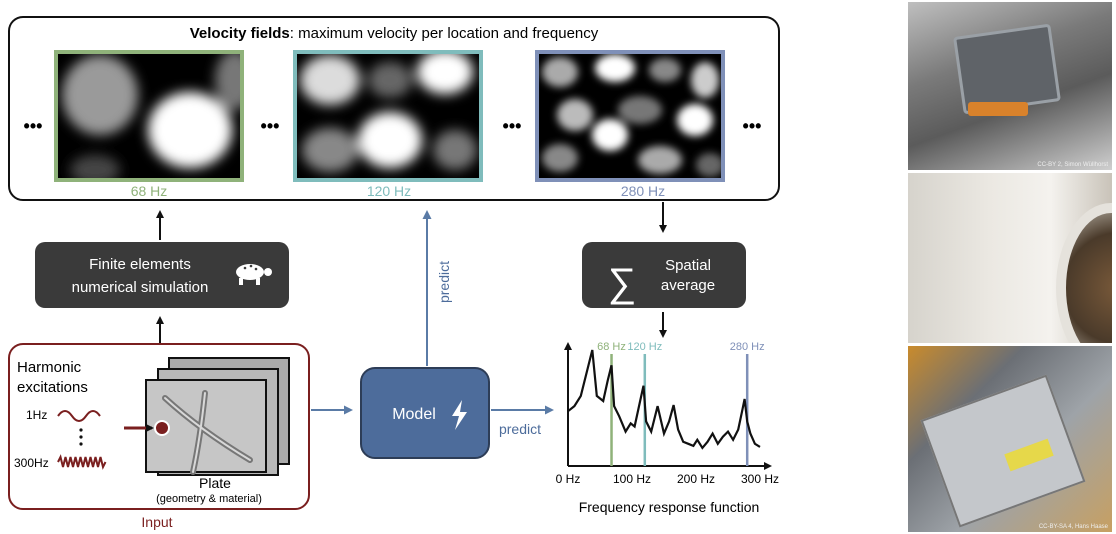 The height and width of the screenshot is (534, 1116). Describe the element at coordinates (33, 126) in the screenshot. I see `ellipsis-1: •••` at that location.